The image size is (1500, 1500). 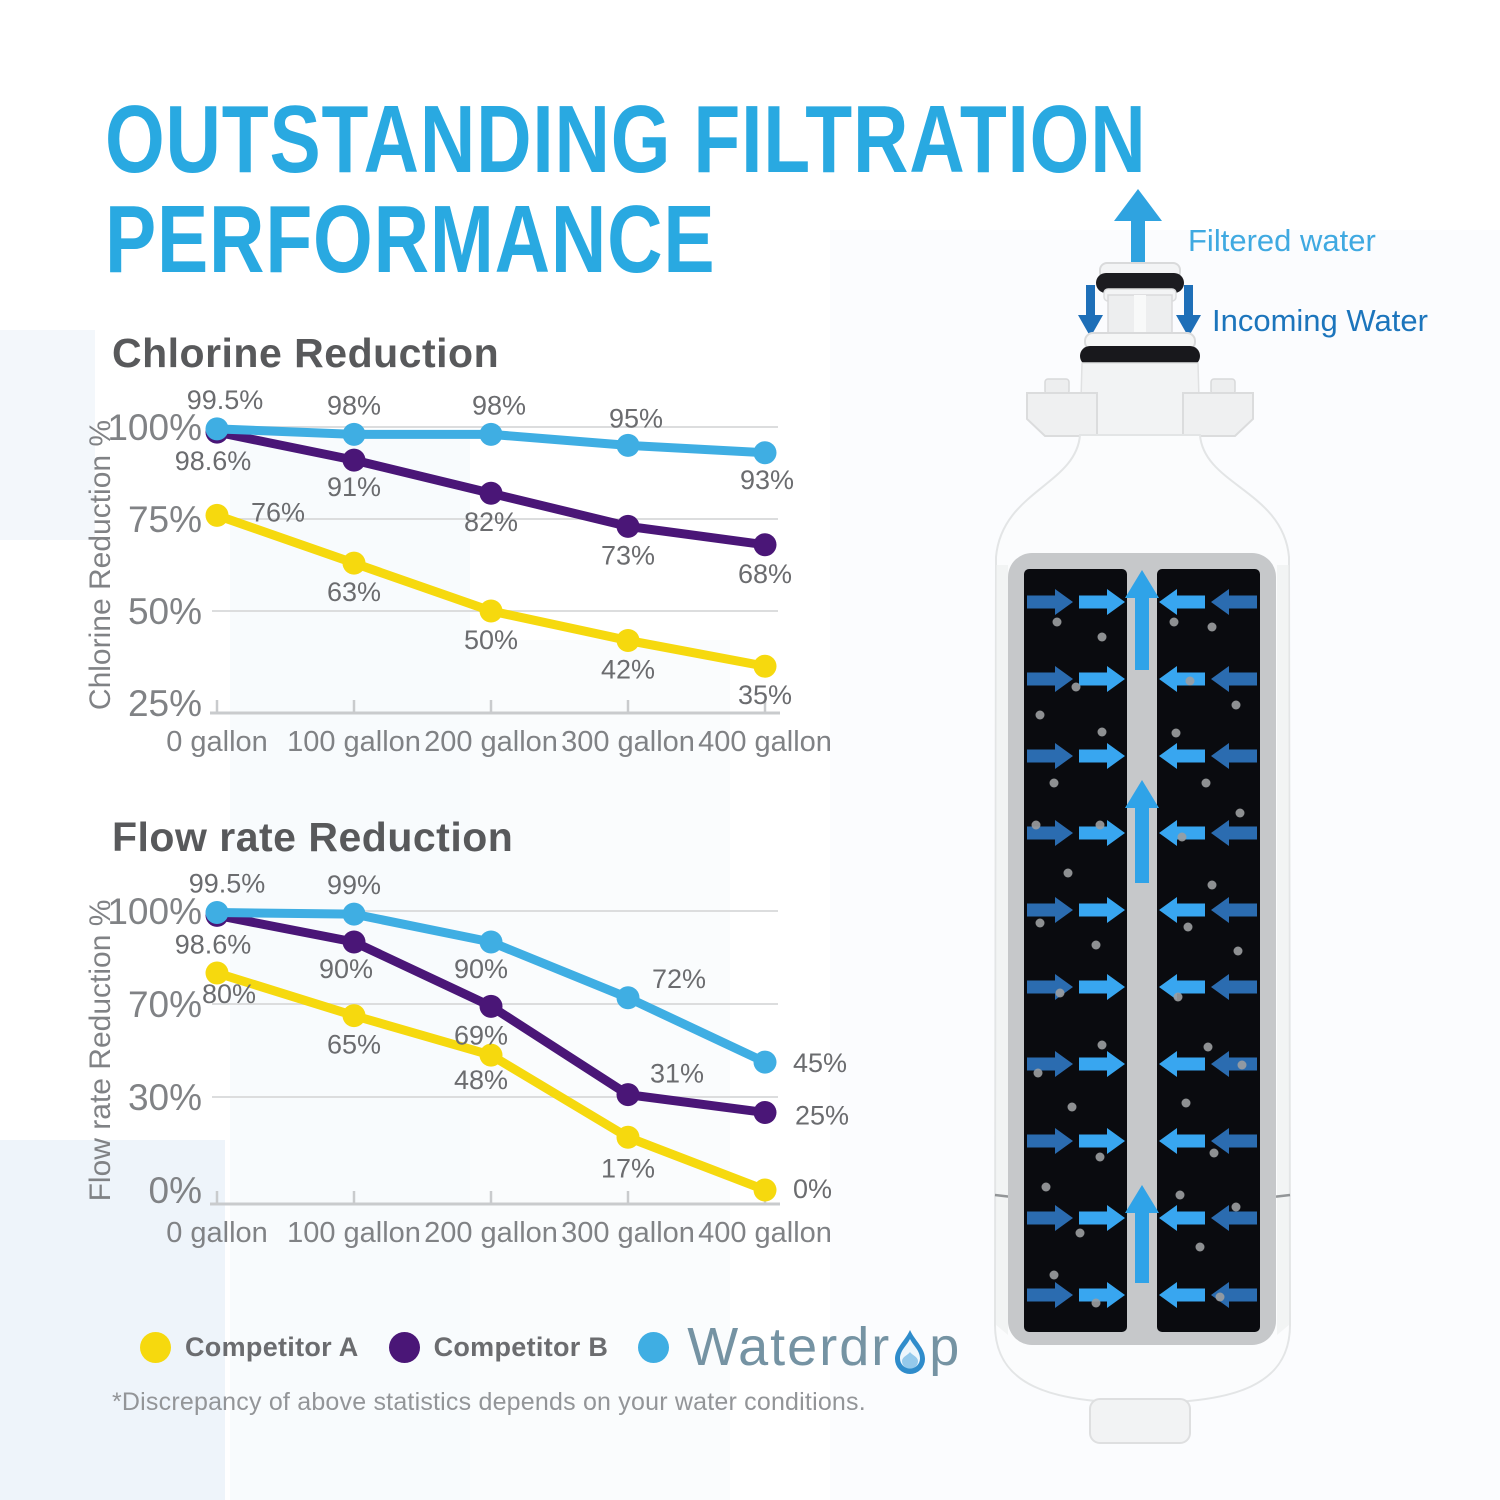 I want to click on y-tick-label: 30%, so click(x=165, y=1097).